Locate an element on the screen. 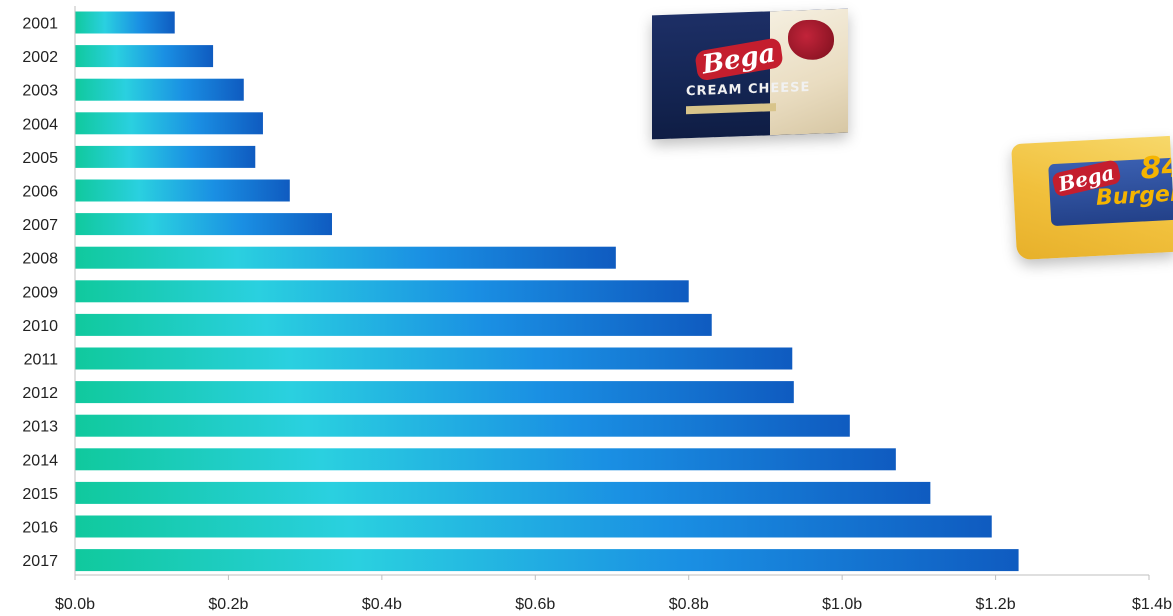  category-label-2009: 2009 is located at coordinates (40, 292).